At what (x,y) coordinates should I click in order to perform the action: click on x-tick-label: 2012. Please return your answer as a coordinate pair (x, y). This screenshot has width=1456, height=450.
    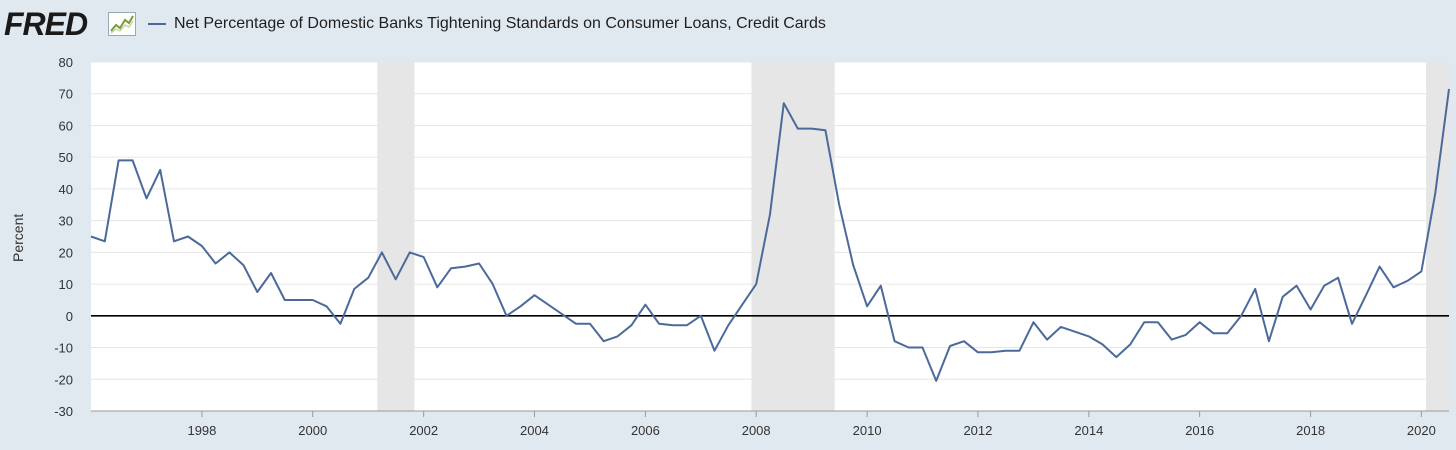
    Looking at the image, I should click on (977, 430).